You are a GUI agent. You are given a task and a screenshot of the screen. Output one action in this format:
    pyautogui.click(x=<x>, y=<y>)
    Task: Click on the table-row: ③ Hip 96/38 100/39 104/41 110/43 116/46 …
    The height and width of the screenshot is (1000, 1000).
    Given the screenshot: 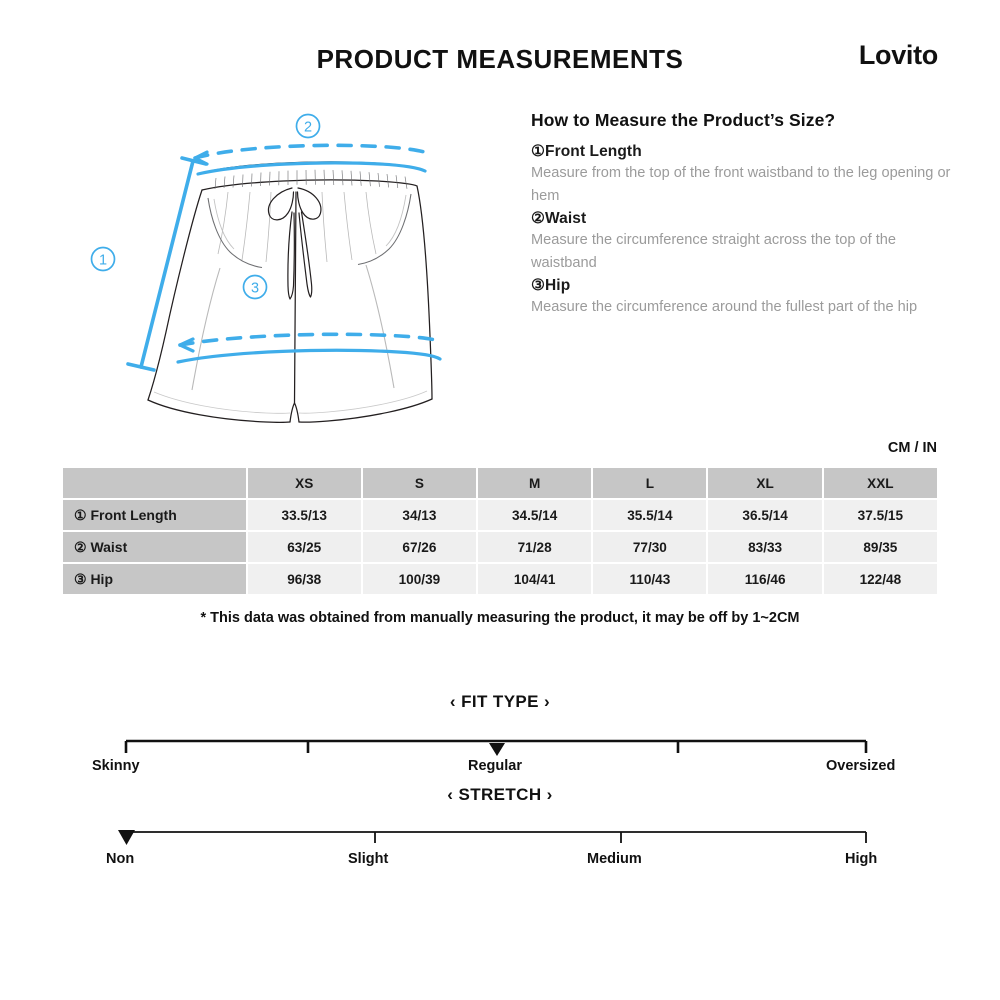 What is the action you would take?
    pyautogui.click(x=500, y=579)
    